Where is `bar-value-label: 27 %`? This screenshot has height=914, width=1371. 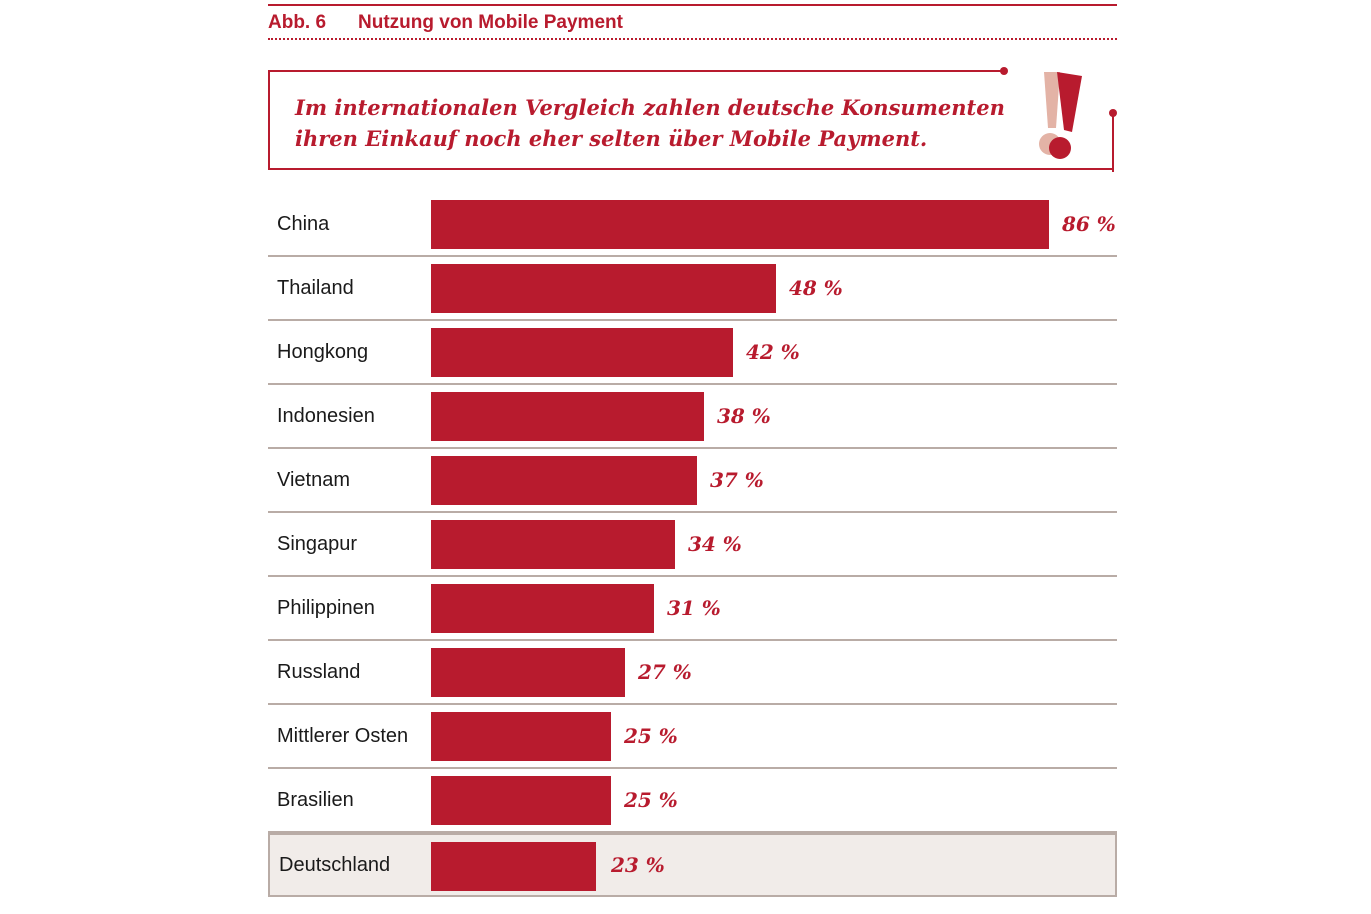 bar-value-label: 27 % is located at coordinates (665, 672).